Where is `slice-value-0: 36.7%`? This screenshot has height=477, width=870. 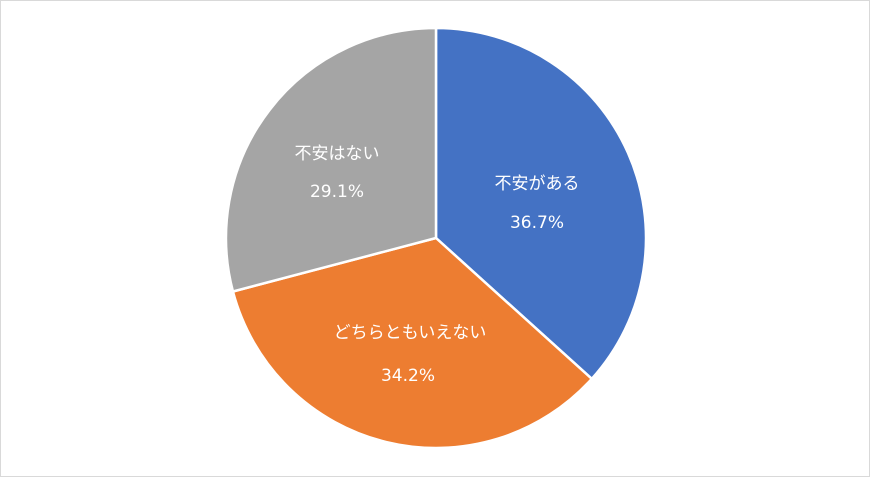 slice-value-0: 36.7% is located at coordinates (537, 223).